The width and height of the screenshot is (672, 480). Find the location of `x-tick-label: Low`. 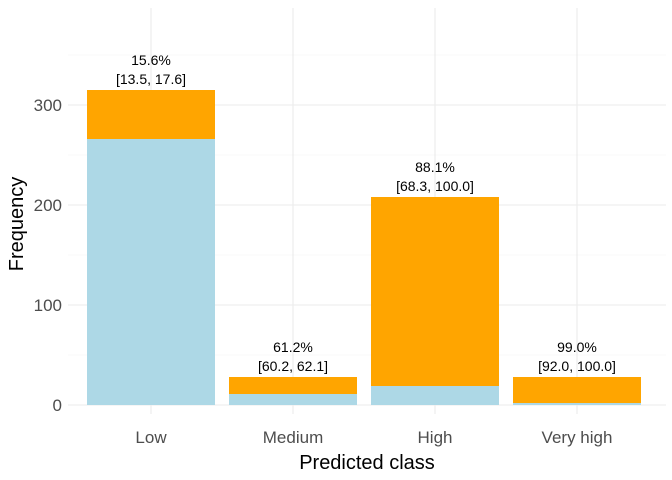

x-tick-label: Low is located at coordinates (151, 437).